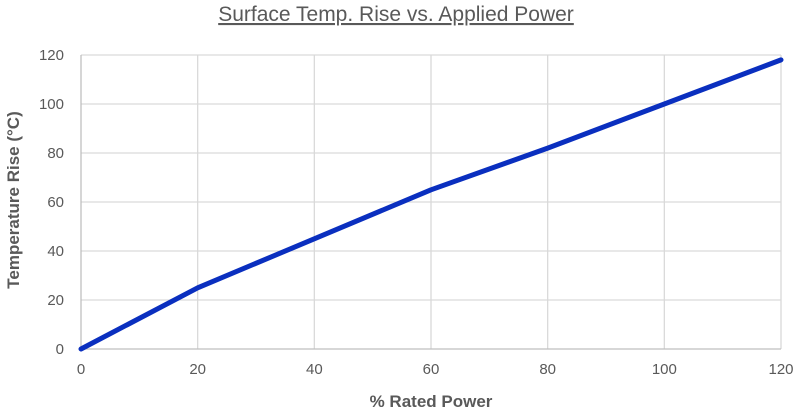  I want to click on x-tick-label: 60, so click(431, 369).